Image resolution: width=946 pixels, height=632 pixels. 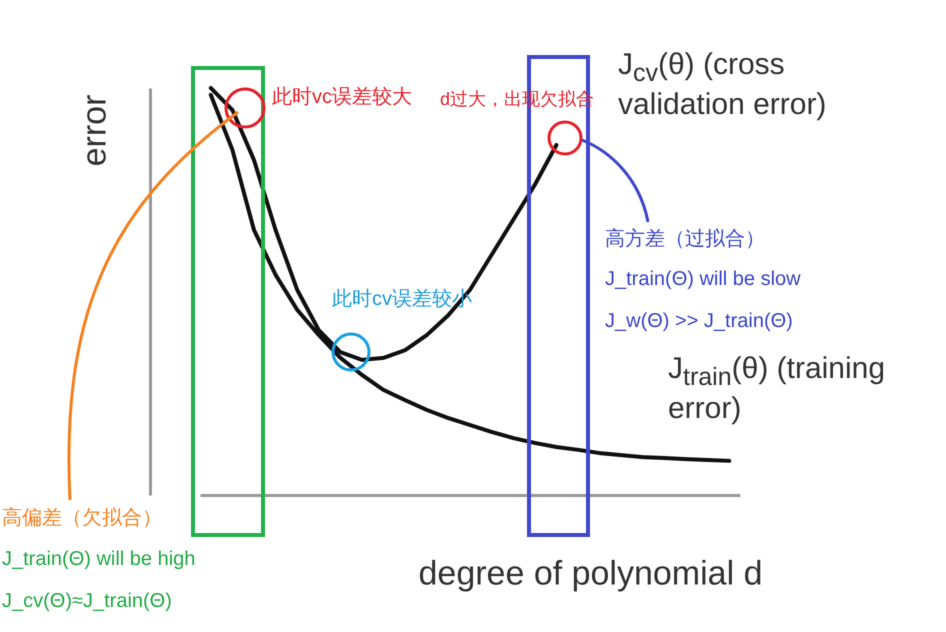 What do you see at coordinates (342, 97) in the screenshot?
I see `annotation: 此时vc误差较大` at bounding box center [342, 97].